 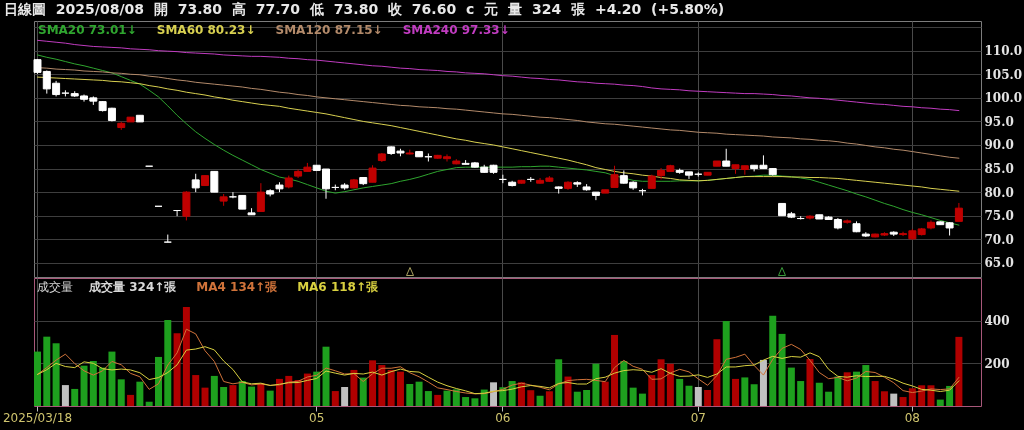 What do you see at coordinates (337, 287) in the screenshot?
I see `text: MA6 118↑張` at bounding box center [337, 287].